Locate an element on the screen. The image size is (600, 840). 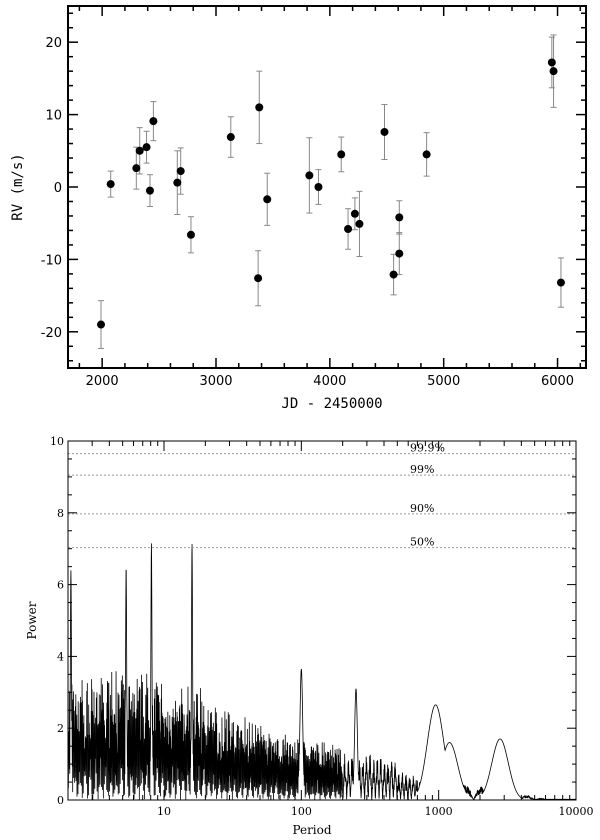
x-tick-label: 100 is located at coordinates (301, 811).